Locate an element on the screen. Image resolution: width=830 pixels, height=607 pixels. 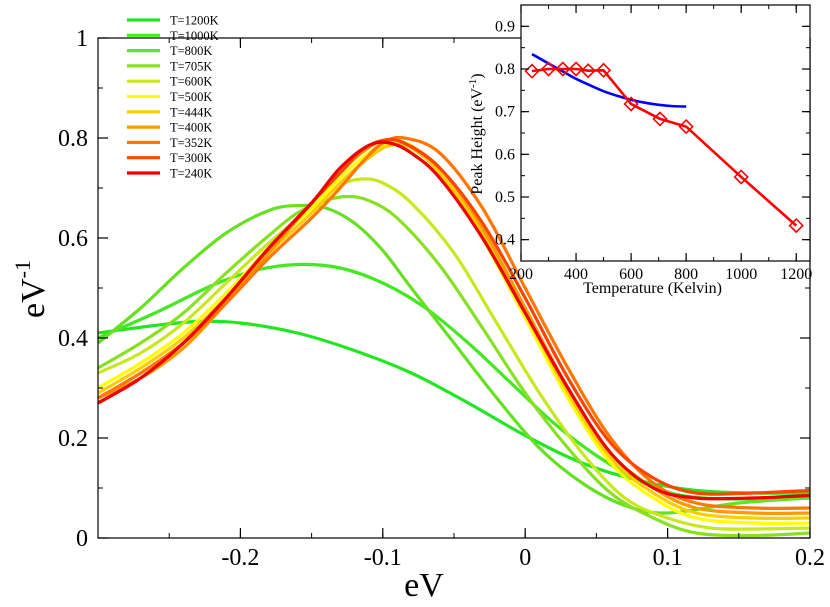
y-tick-label: 0.4 is located at coordinates (73, 339).